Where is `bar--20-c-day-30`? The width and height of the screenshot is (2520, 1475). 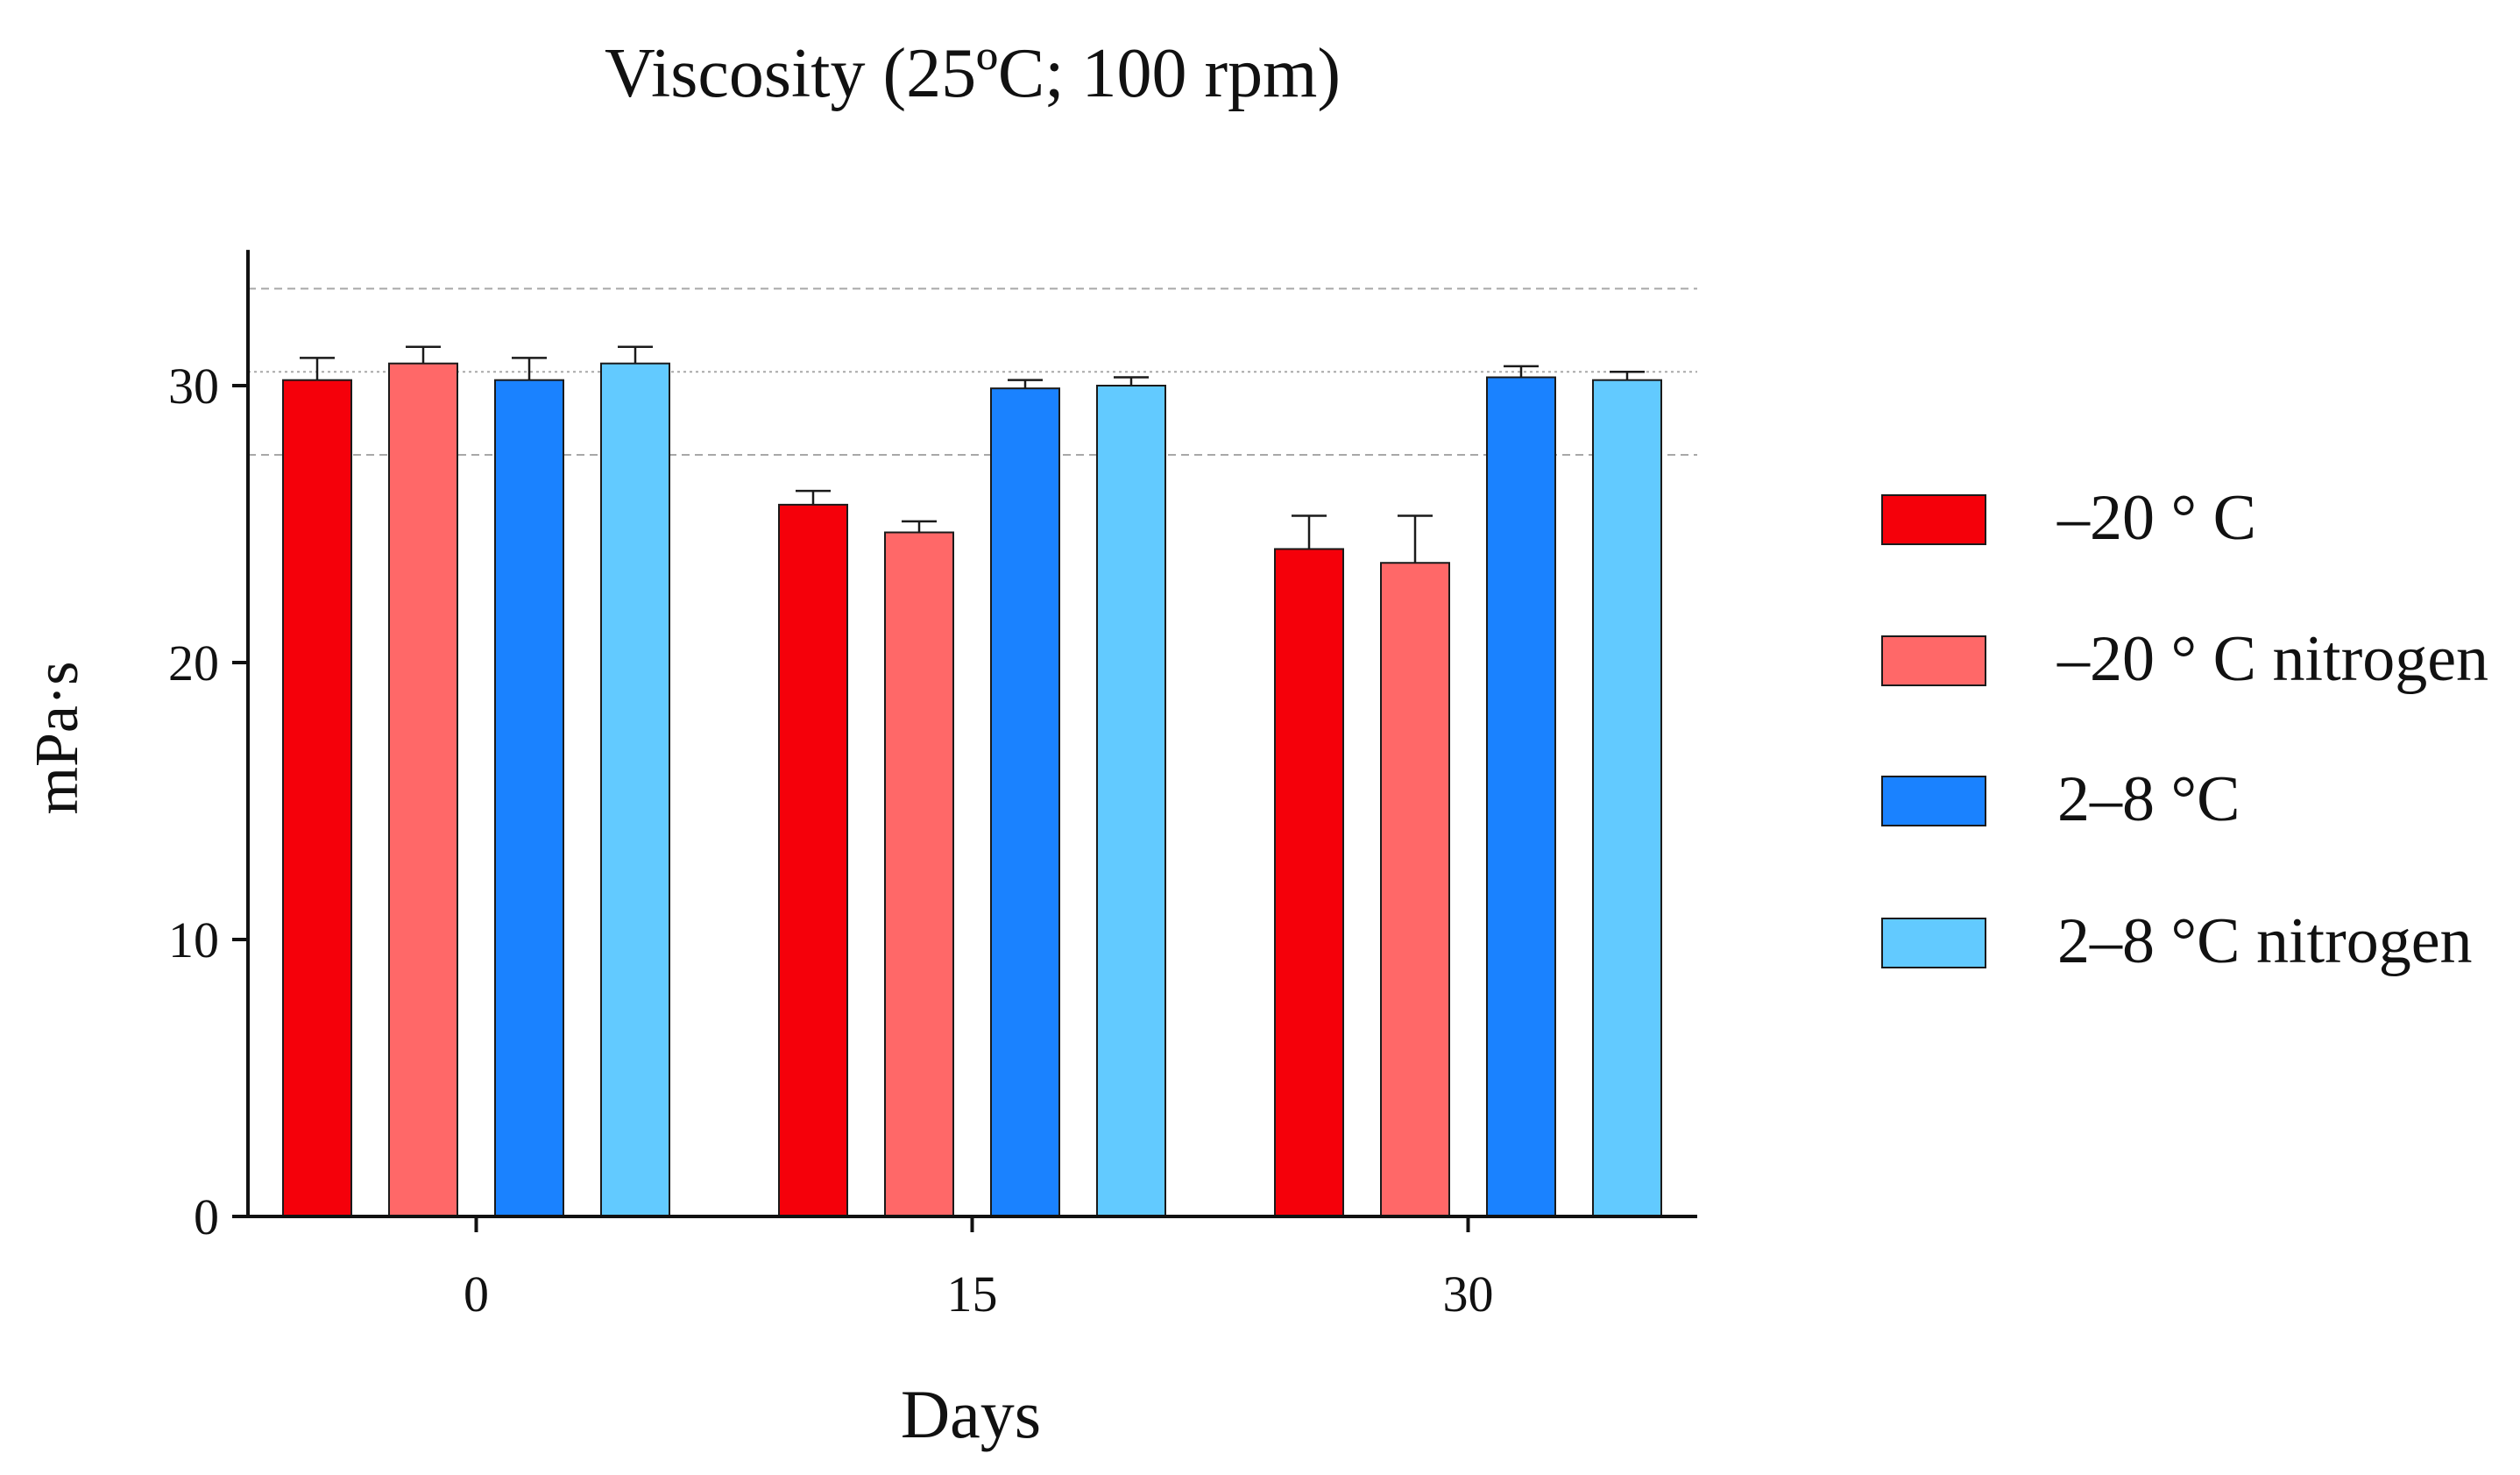 bar--20-c-day-30 is located at coordinates (1309, 882).